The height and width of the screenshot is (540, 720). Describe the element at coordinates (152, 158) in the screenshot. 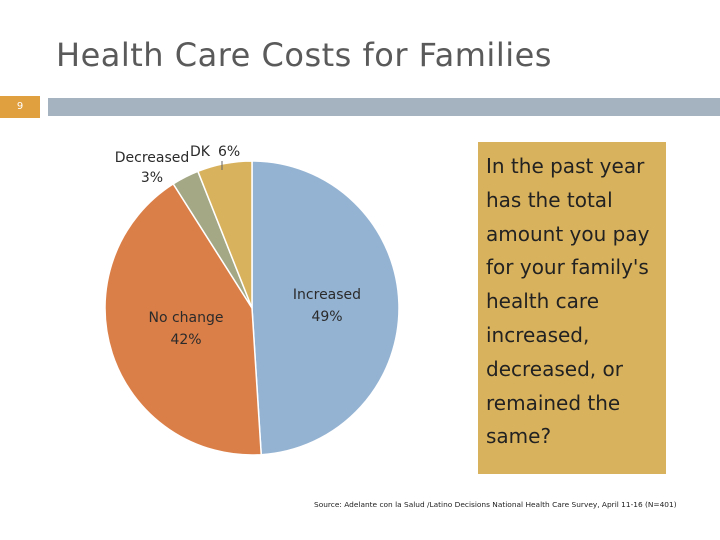

I see `slice-label-decreased-name: Decreased` at that location.